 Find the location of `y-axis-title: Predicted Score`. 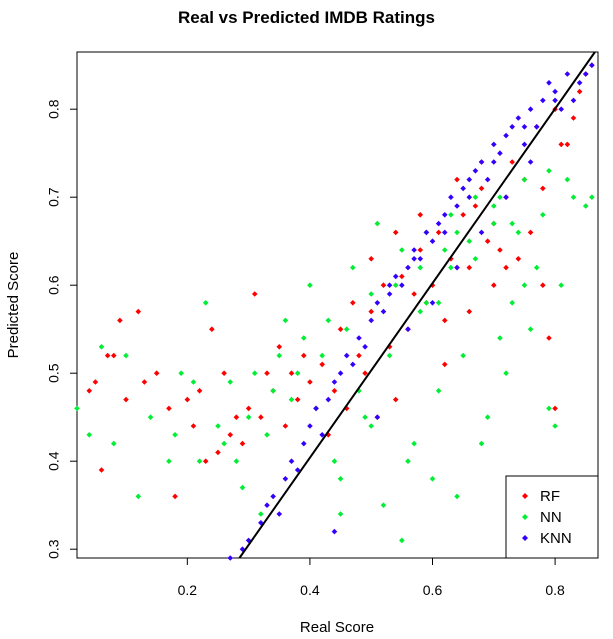

y-axis-title: Predicted Score is located at coordinates (13, 305).